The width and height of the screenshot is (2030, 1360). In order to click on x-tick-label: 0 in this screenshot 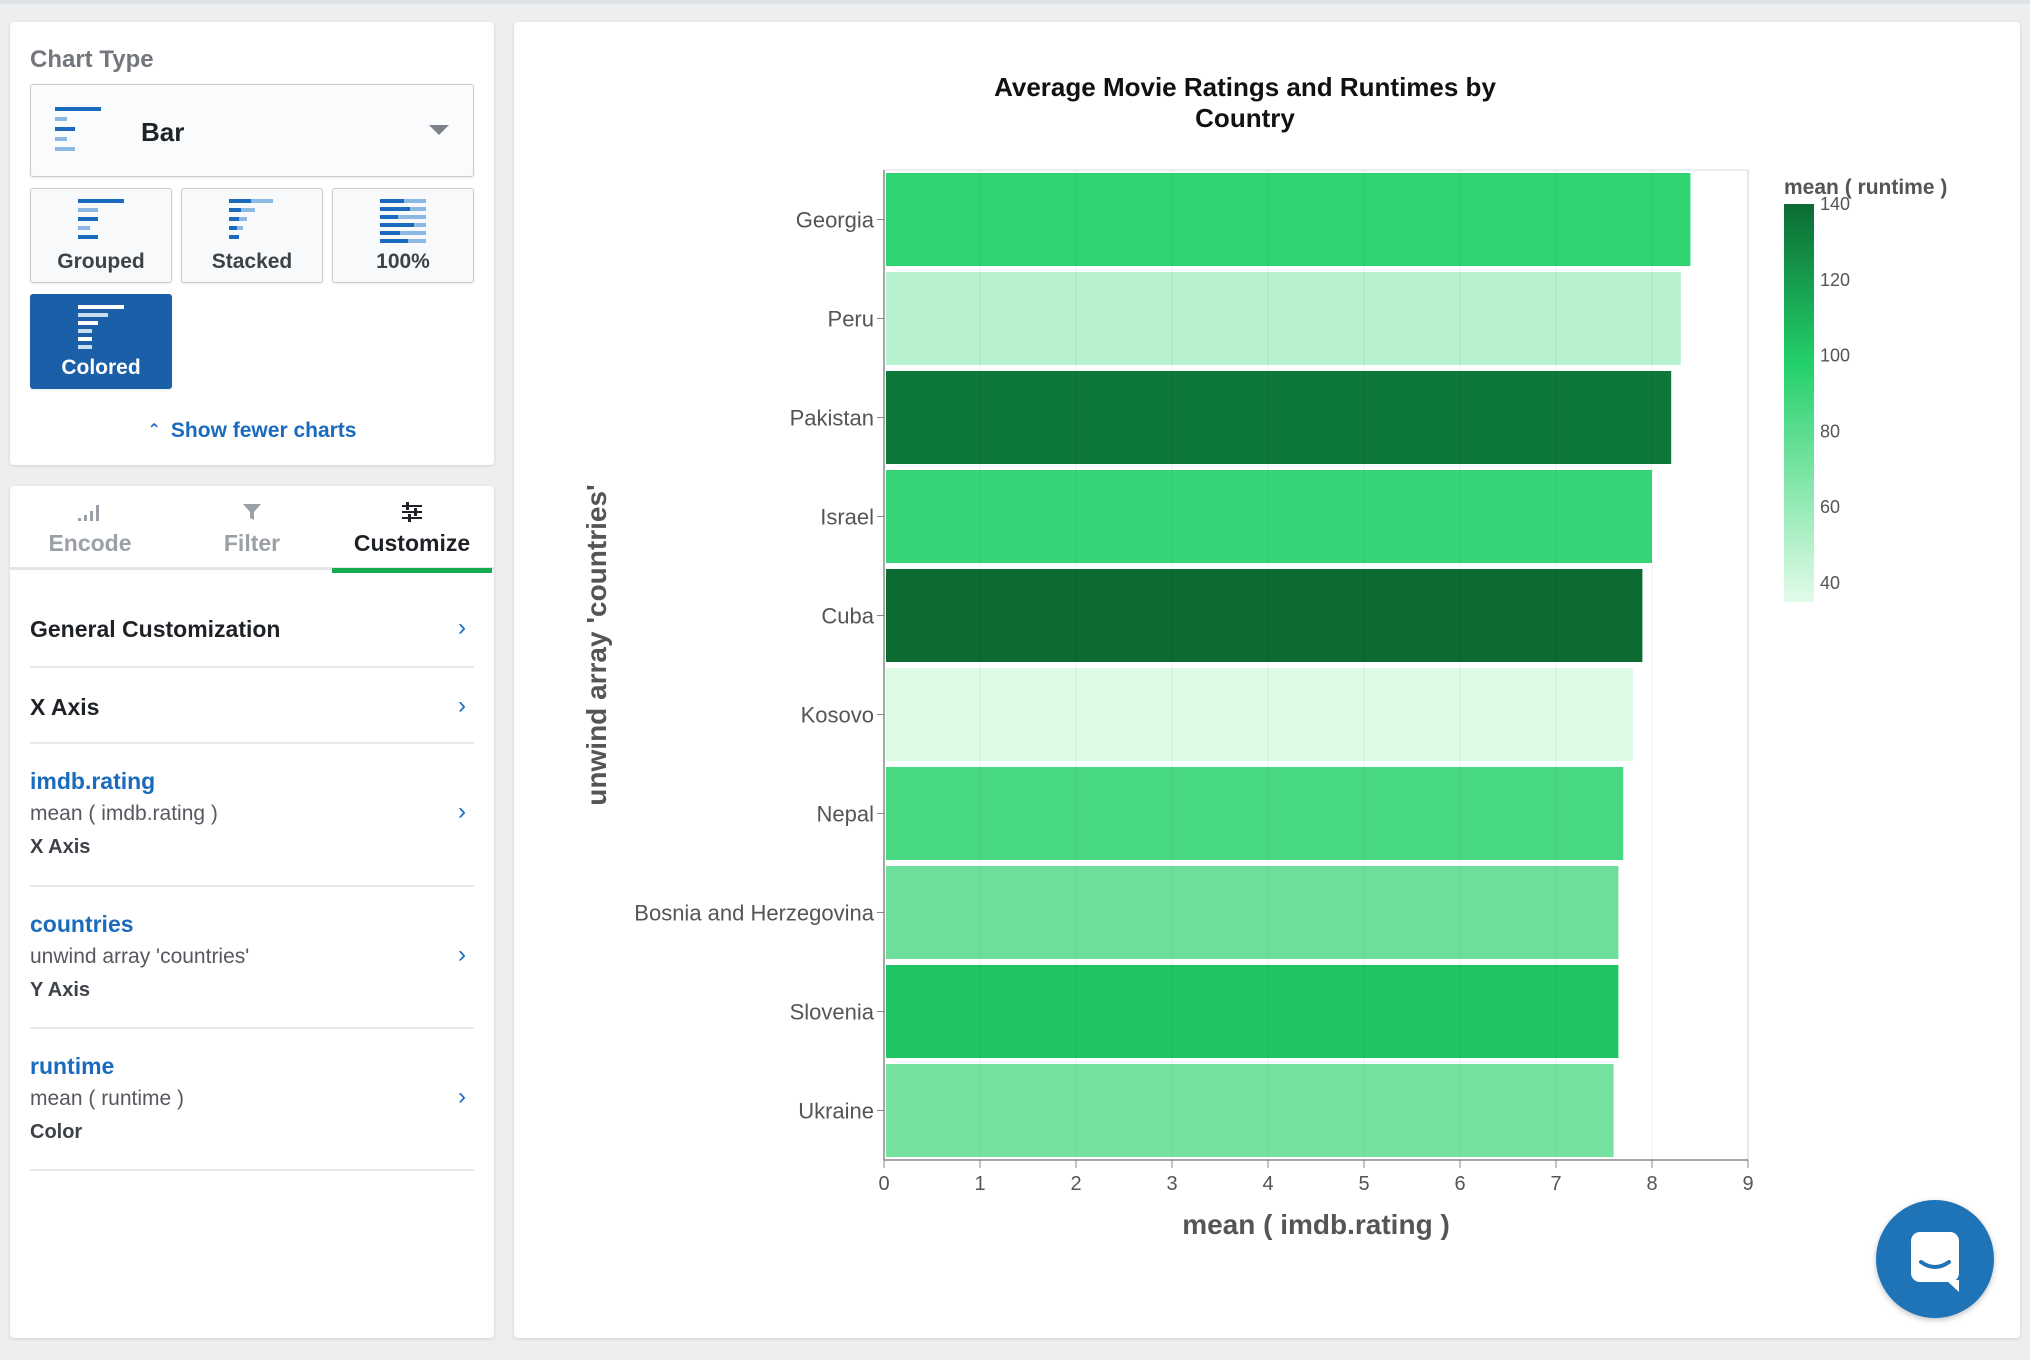, I will do `click(883, 1184)`.